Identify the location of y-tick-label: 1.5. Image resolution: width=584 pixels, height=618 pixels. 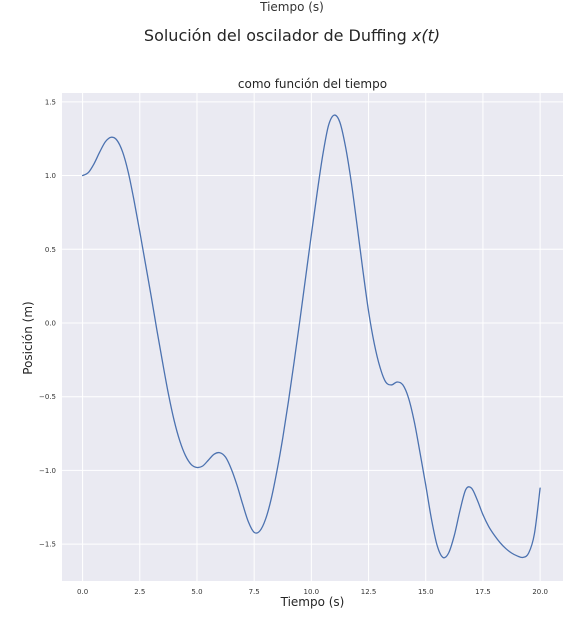
(50, 102).